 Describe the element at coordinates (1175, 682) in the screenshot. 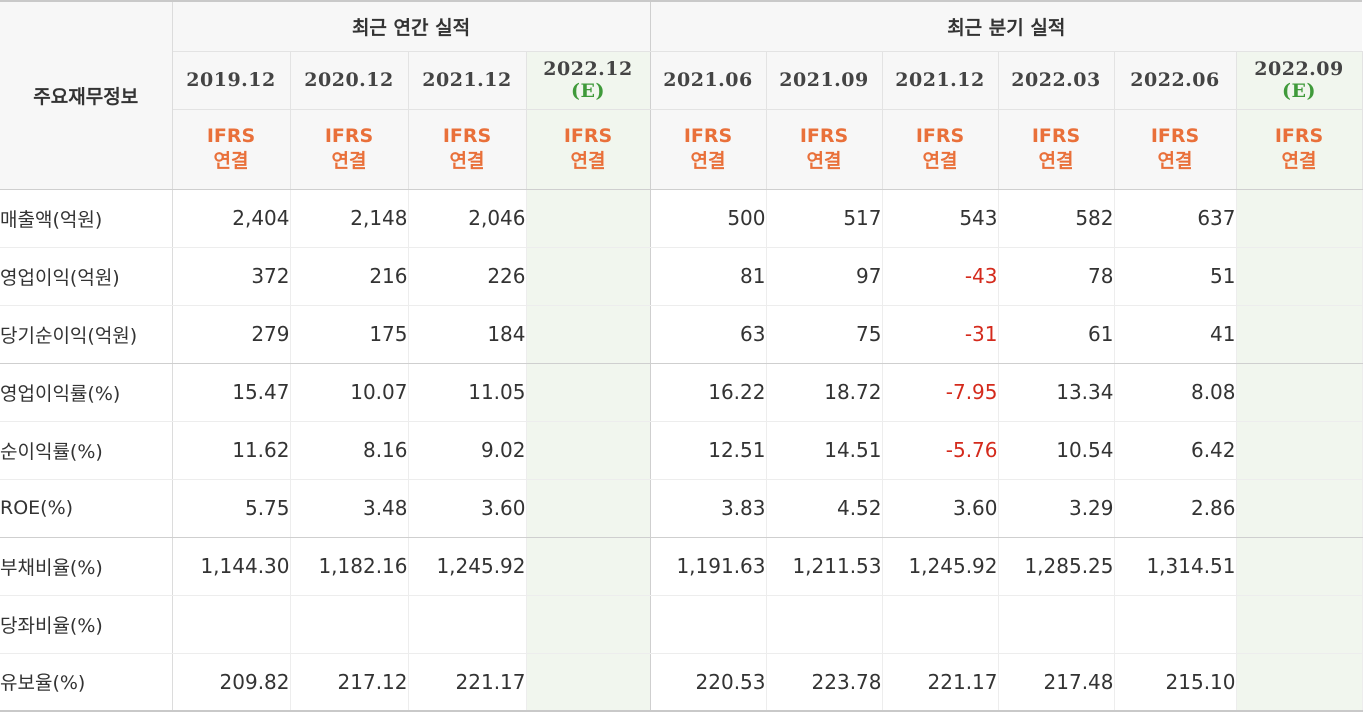

I see `table-cell: 215.10` at that location.